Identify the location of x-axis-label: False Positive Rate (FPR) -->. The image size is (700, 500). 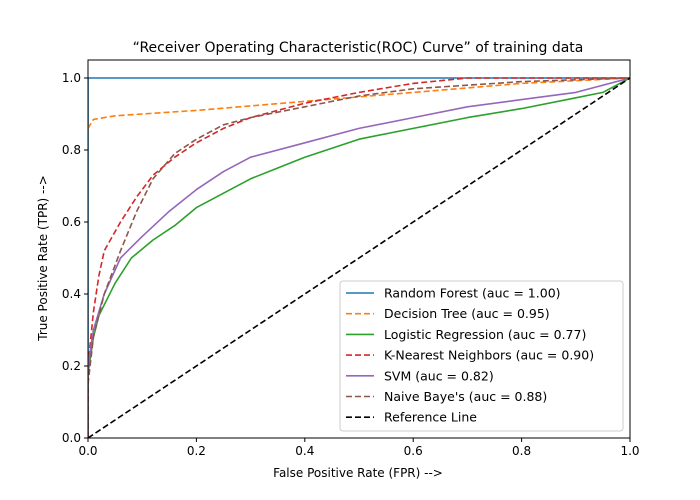
(358, 473).